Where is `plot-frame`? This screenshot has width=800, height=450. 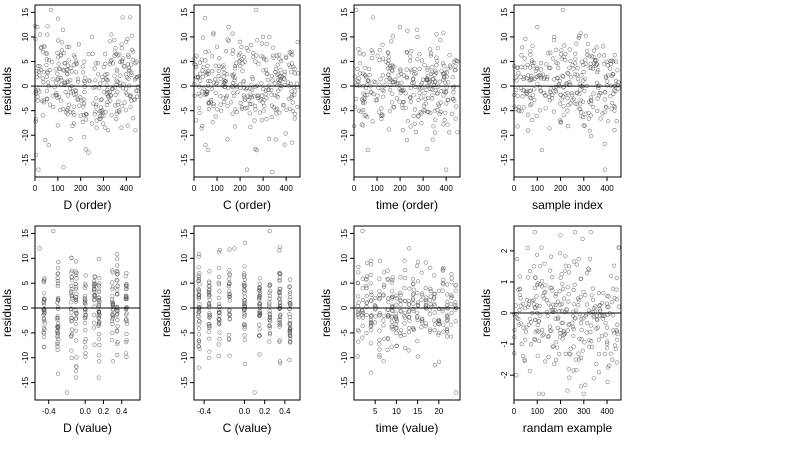
plot-frame is located at coordinates (87, 313).